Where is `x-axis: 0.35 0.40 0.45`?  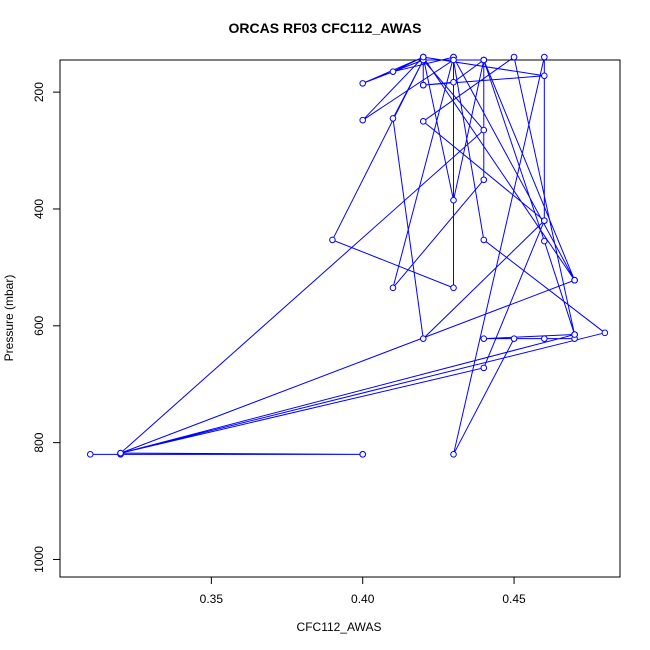
x-axis: 0.35 0.40 0.45 is located at coordinates (363, 591).